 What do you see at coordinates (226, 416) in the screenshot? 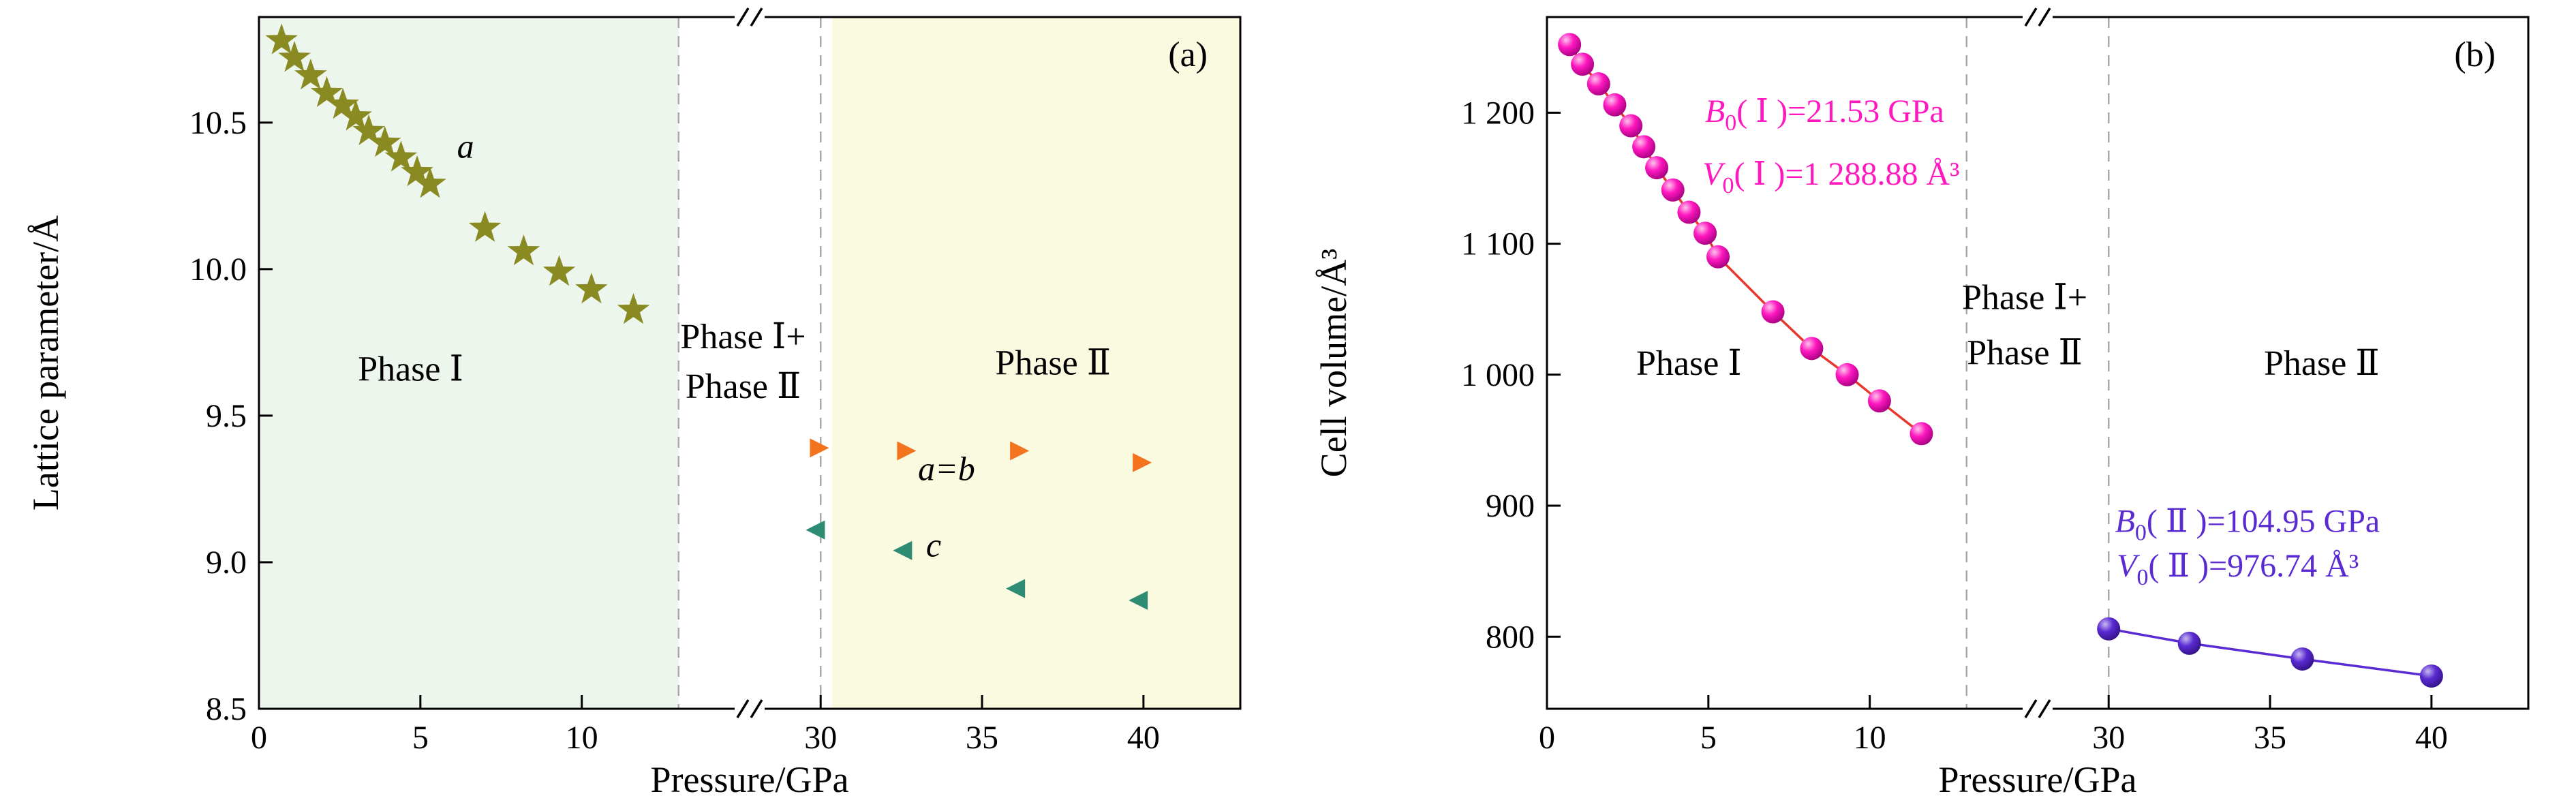
I see `y-tick-label: 9.5` at bounding box center [226, 416].